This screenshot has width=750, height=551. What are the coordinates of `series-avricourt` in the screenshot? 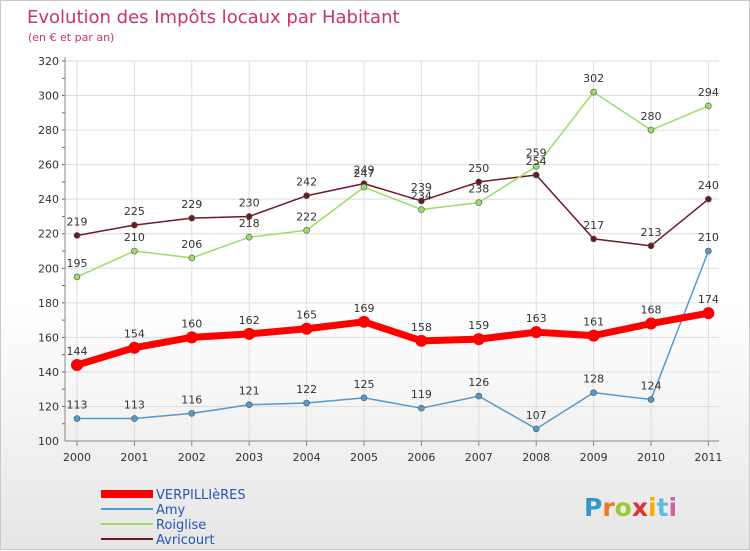 It's located at (392, 210).